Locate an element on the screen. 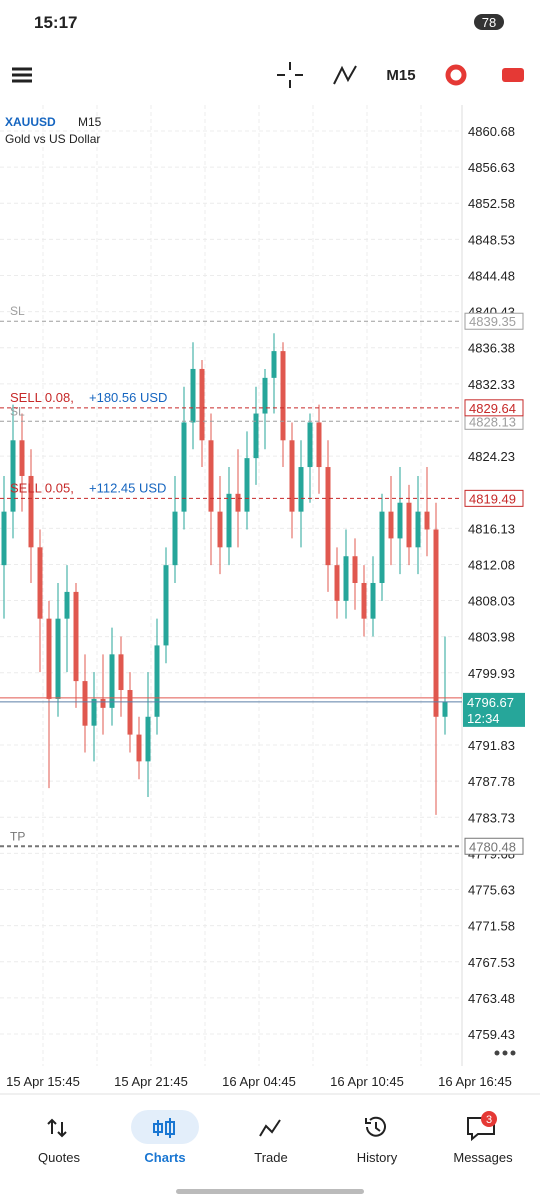 This screenshot has width=540, height=1204. nav-label: Trade is located at coordinates (270, 1157).